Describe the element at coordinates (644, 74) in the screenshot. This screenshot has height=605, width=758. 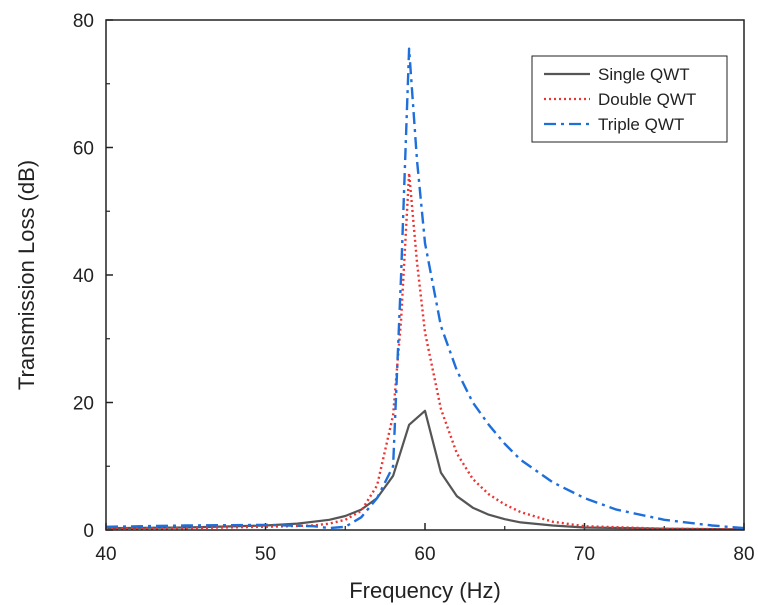
I see `legend-label: Single QWT` at that location.